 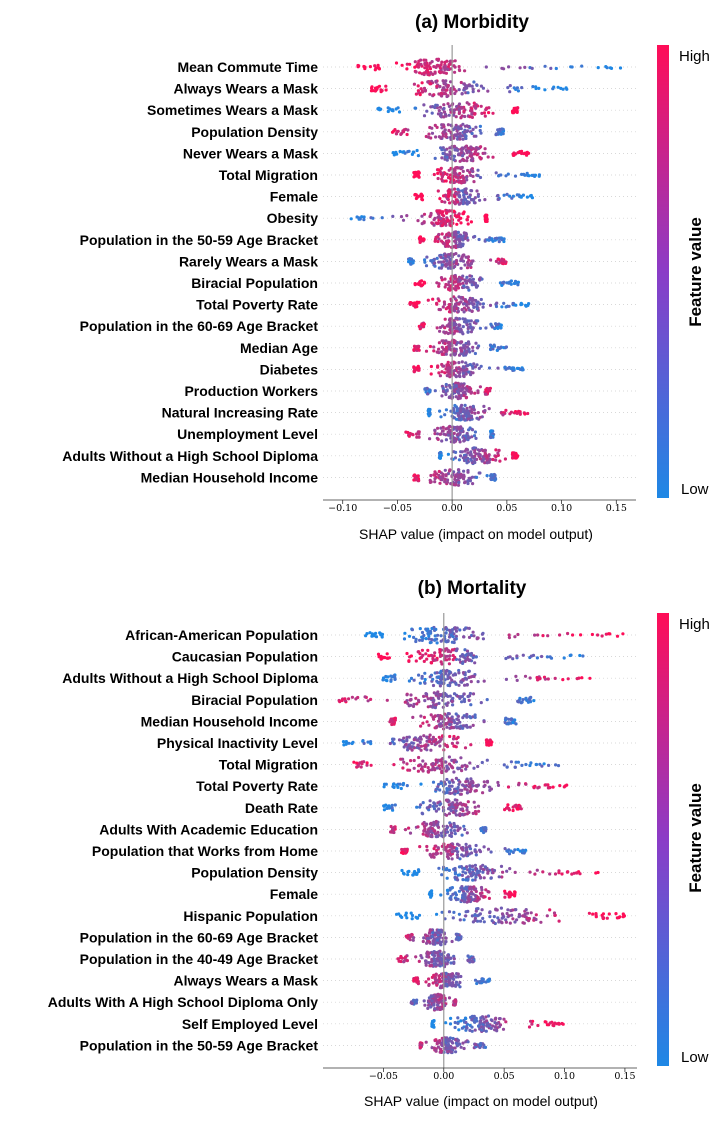 I want to click on colorbar-title: Feature value, so click(x=695, y=272).